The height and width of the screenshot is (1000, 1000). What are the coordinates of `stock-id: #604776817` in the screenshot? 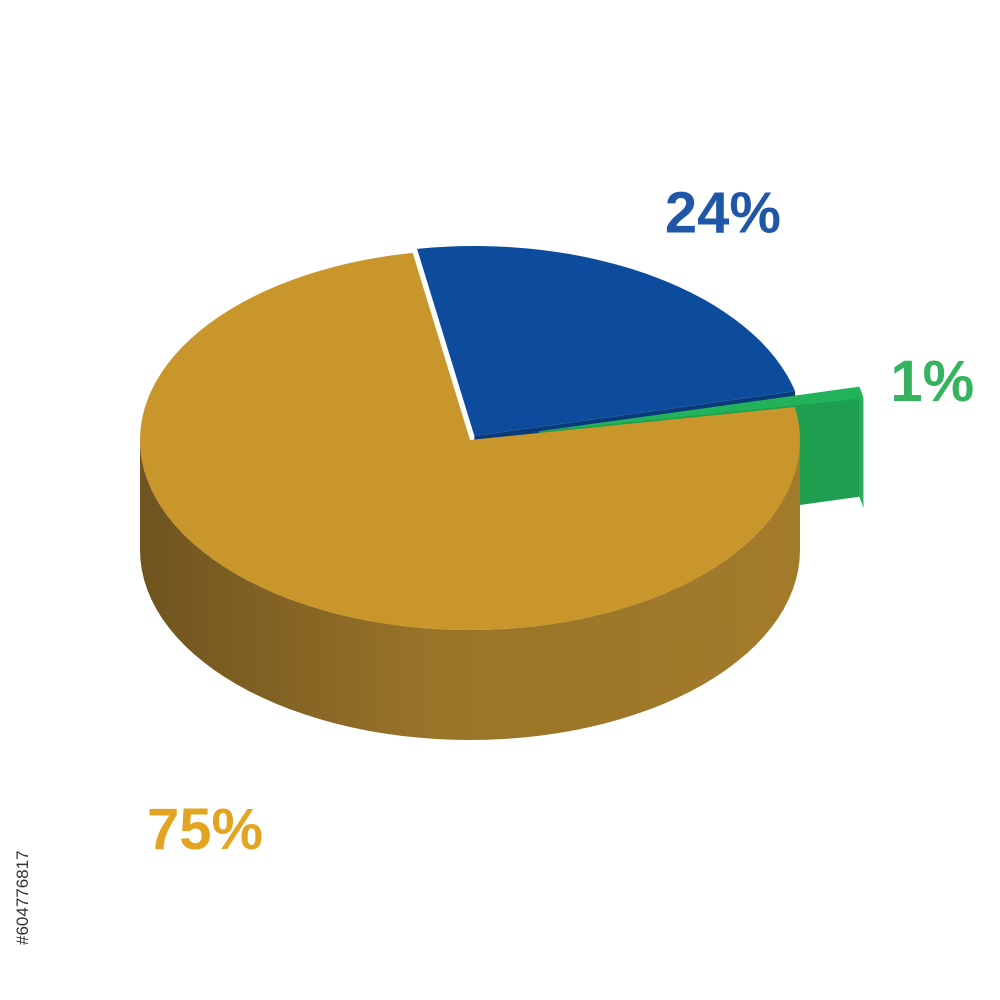 It's located at (22, 897).